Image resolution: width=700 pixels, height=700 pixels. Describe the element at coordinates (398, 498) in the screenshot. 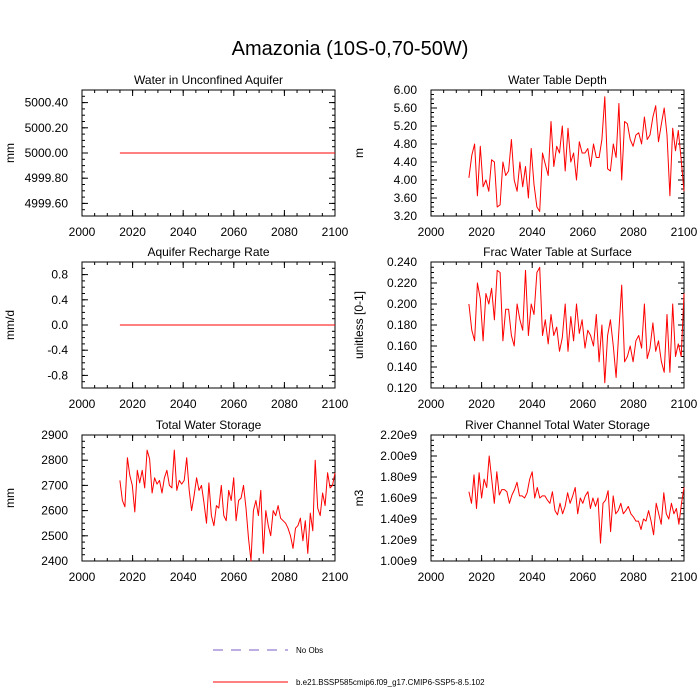

I see `y-tick-label: 1.60e9` at that location.